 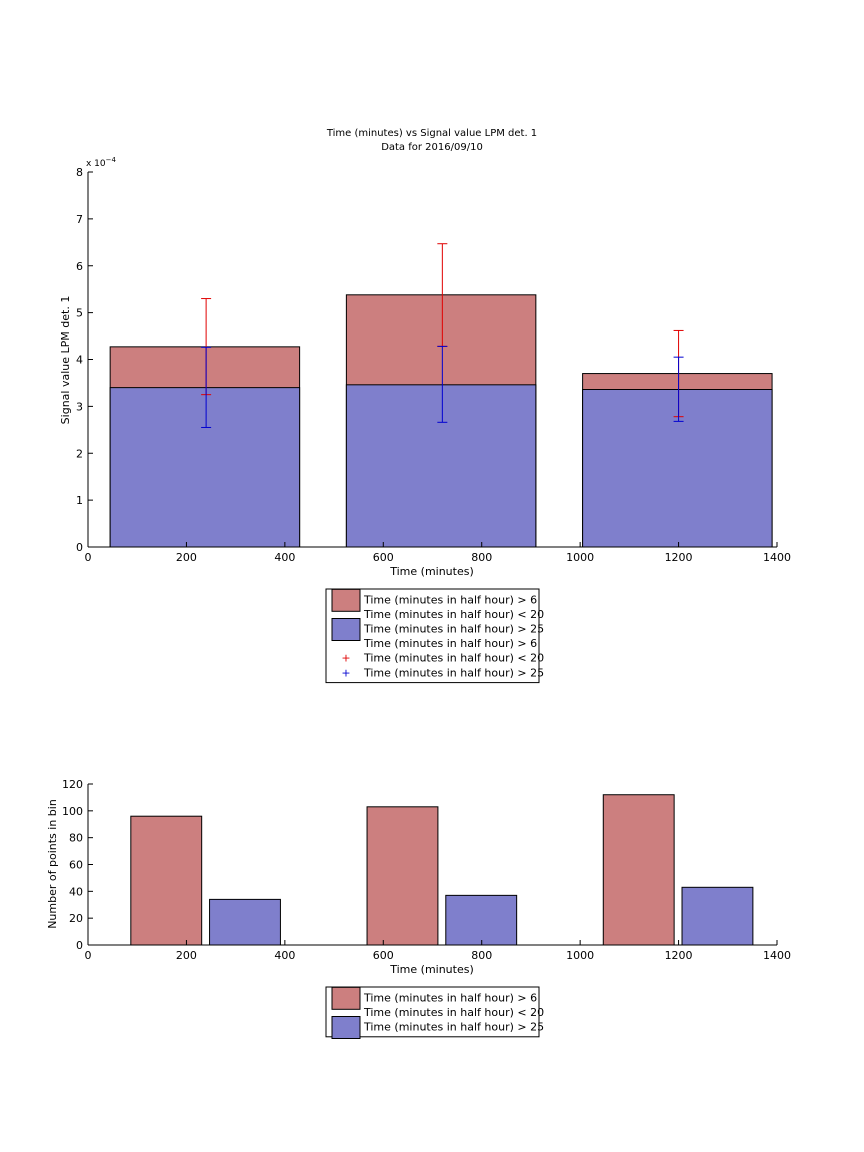 I want to click on y-exponent-label: x 10−4, so click(x=101, y=162).